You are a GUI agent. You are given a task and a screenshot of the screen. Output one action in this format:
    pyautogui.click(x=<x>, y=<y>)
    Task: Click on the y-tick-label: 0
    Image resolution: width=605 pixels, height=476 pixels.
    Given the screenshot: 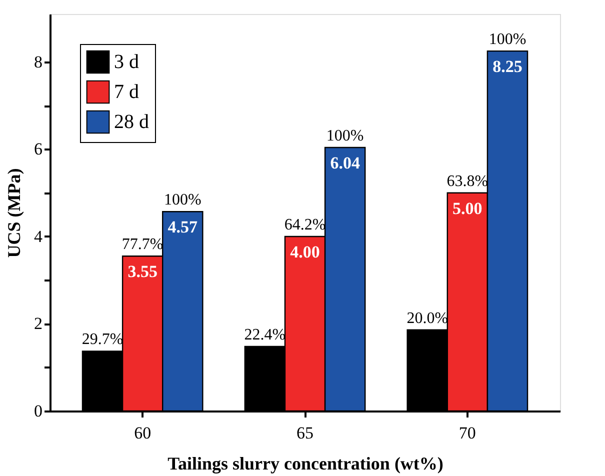 What is the action you would take?
    pyautogui.click(x=38, y=411)
    